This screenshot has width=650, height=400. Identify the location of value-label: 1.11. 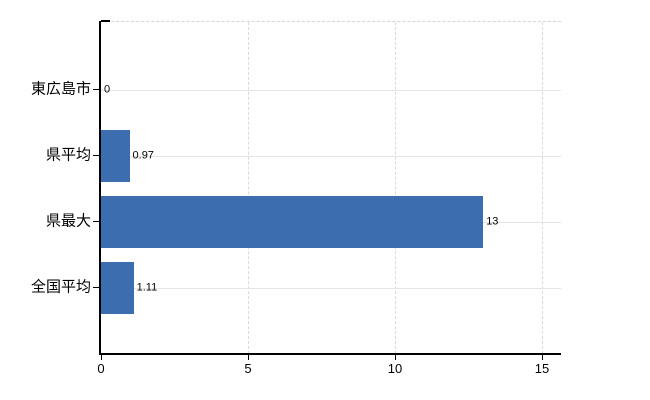
(147, 287).